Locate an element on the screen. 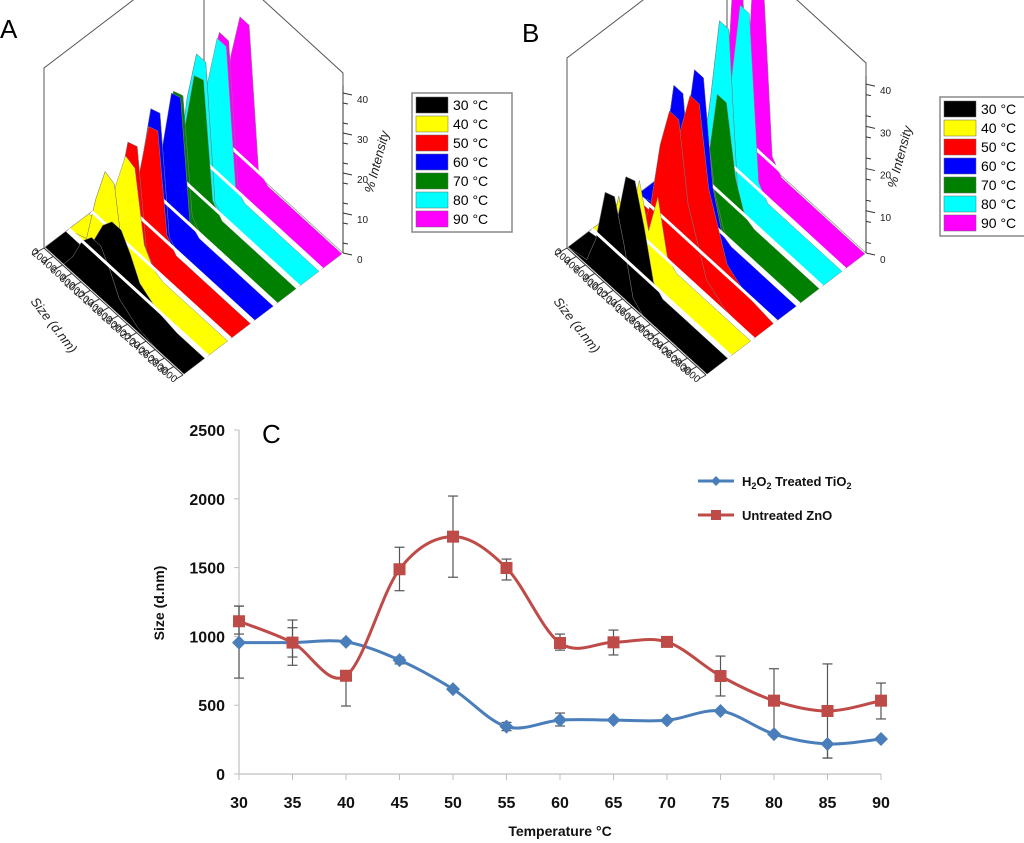 The image size is (1024, 843). x-tick-label: 50 is located at coordinates (453, 803).